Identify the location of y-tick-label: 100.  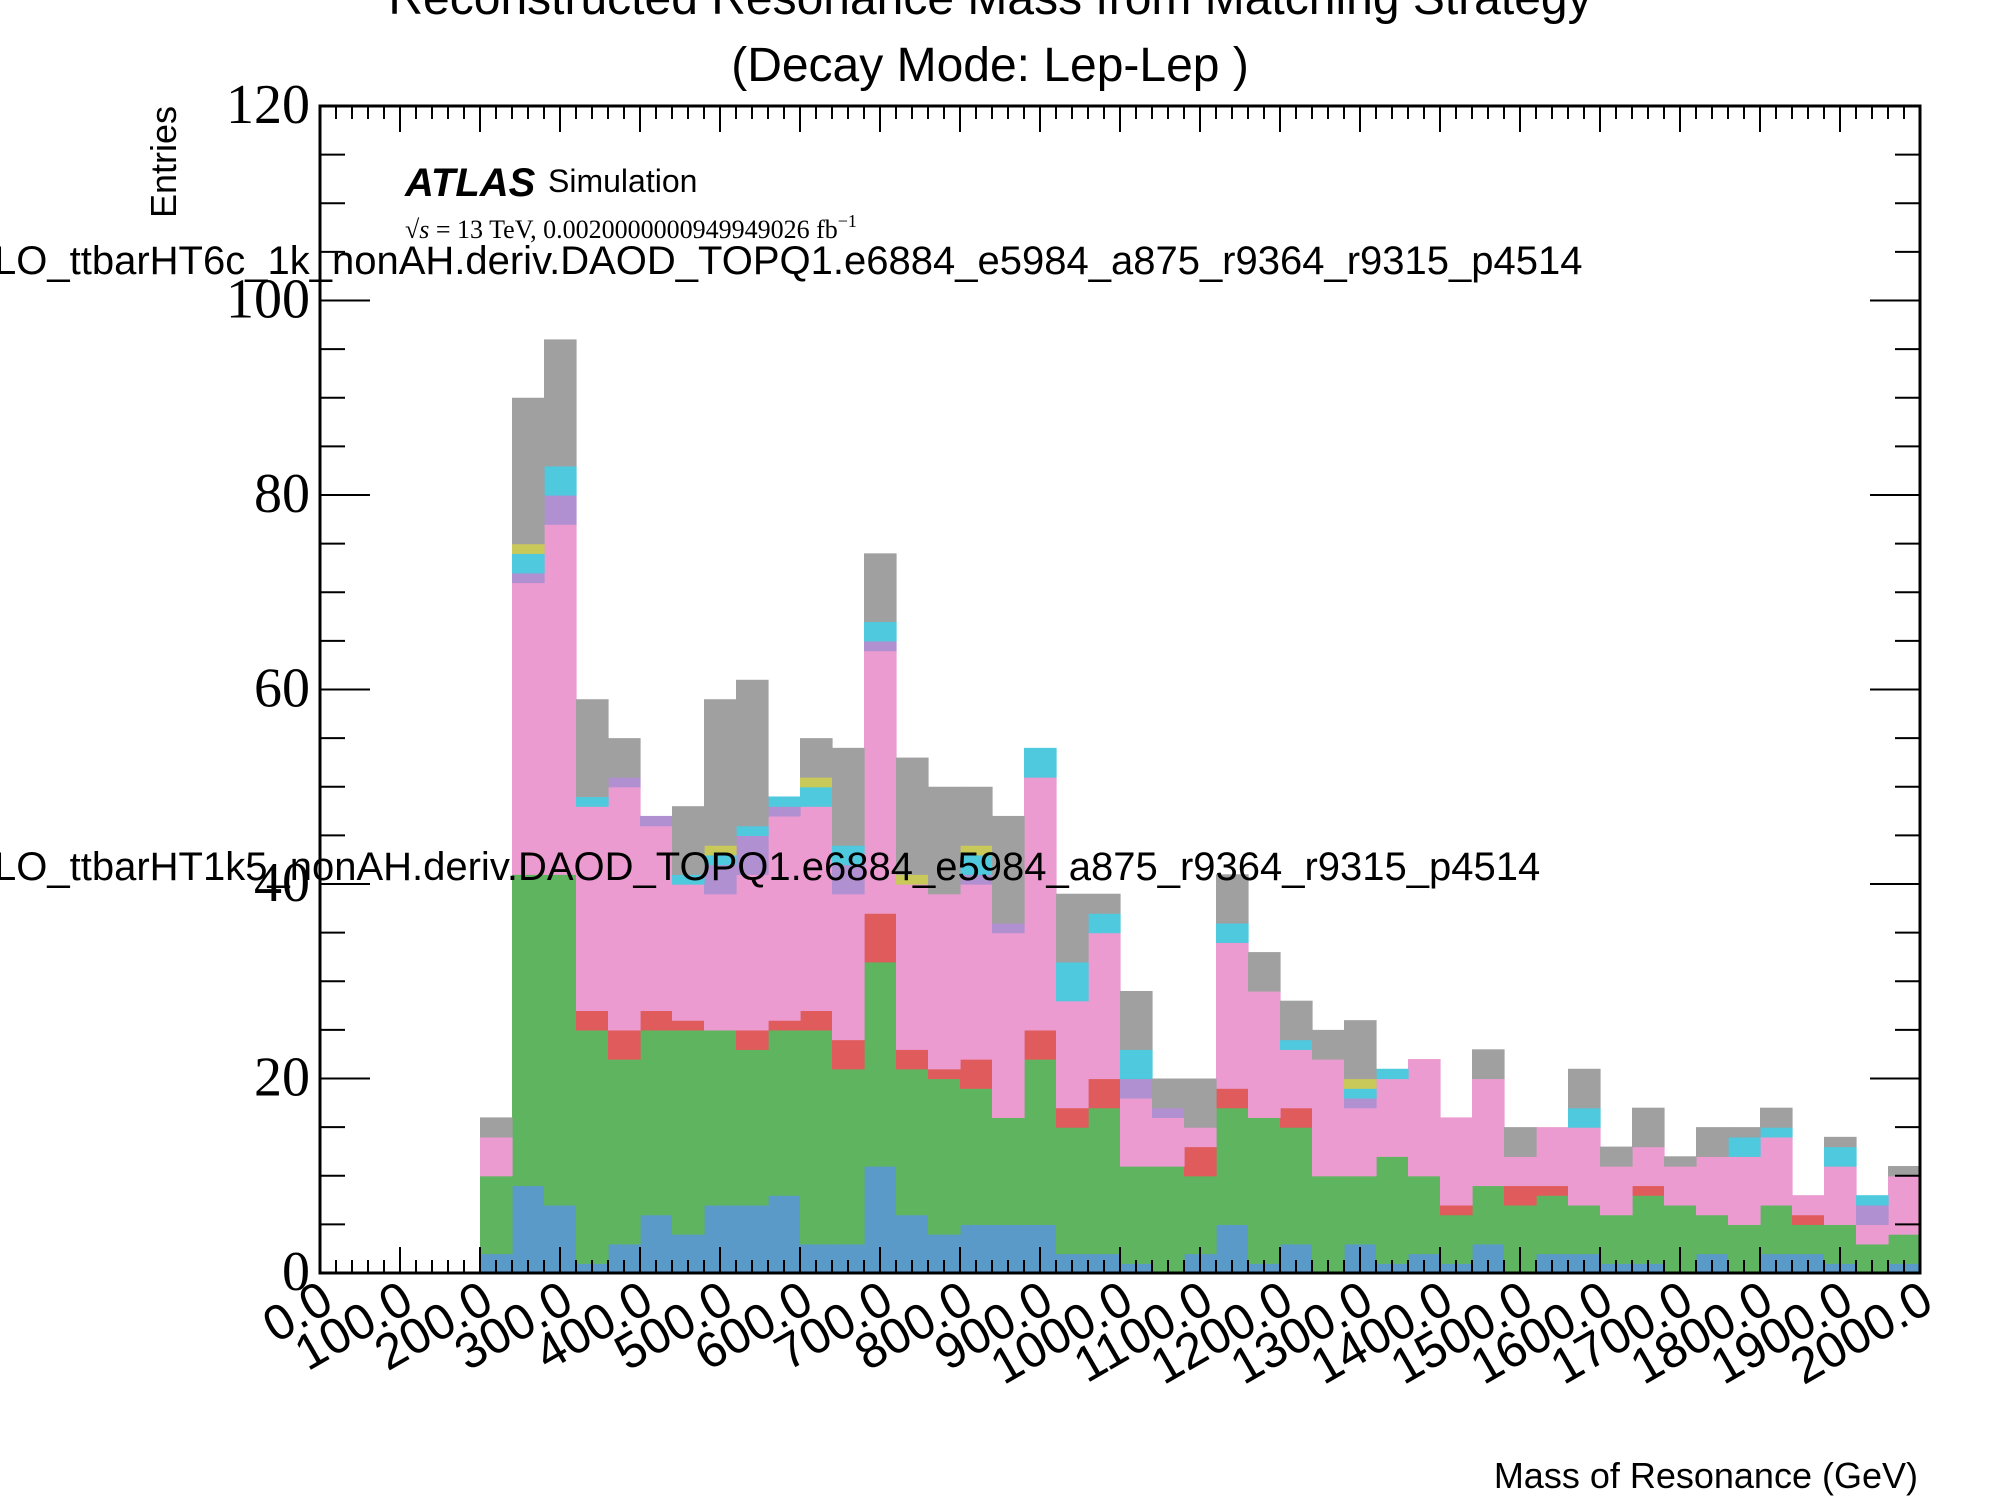
(268, 300).